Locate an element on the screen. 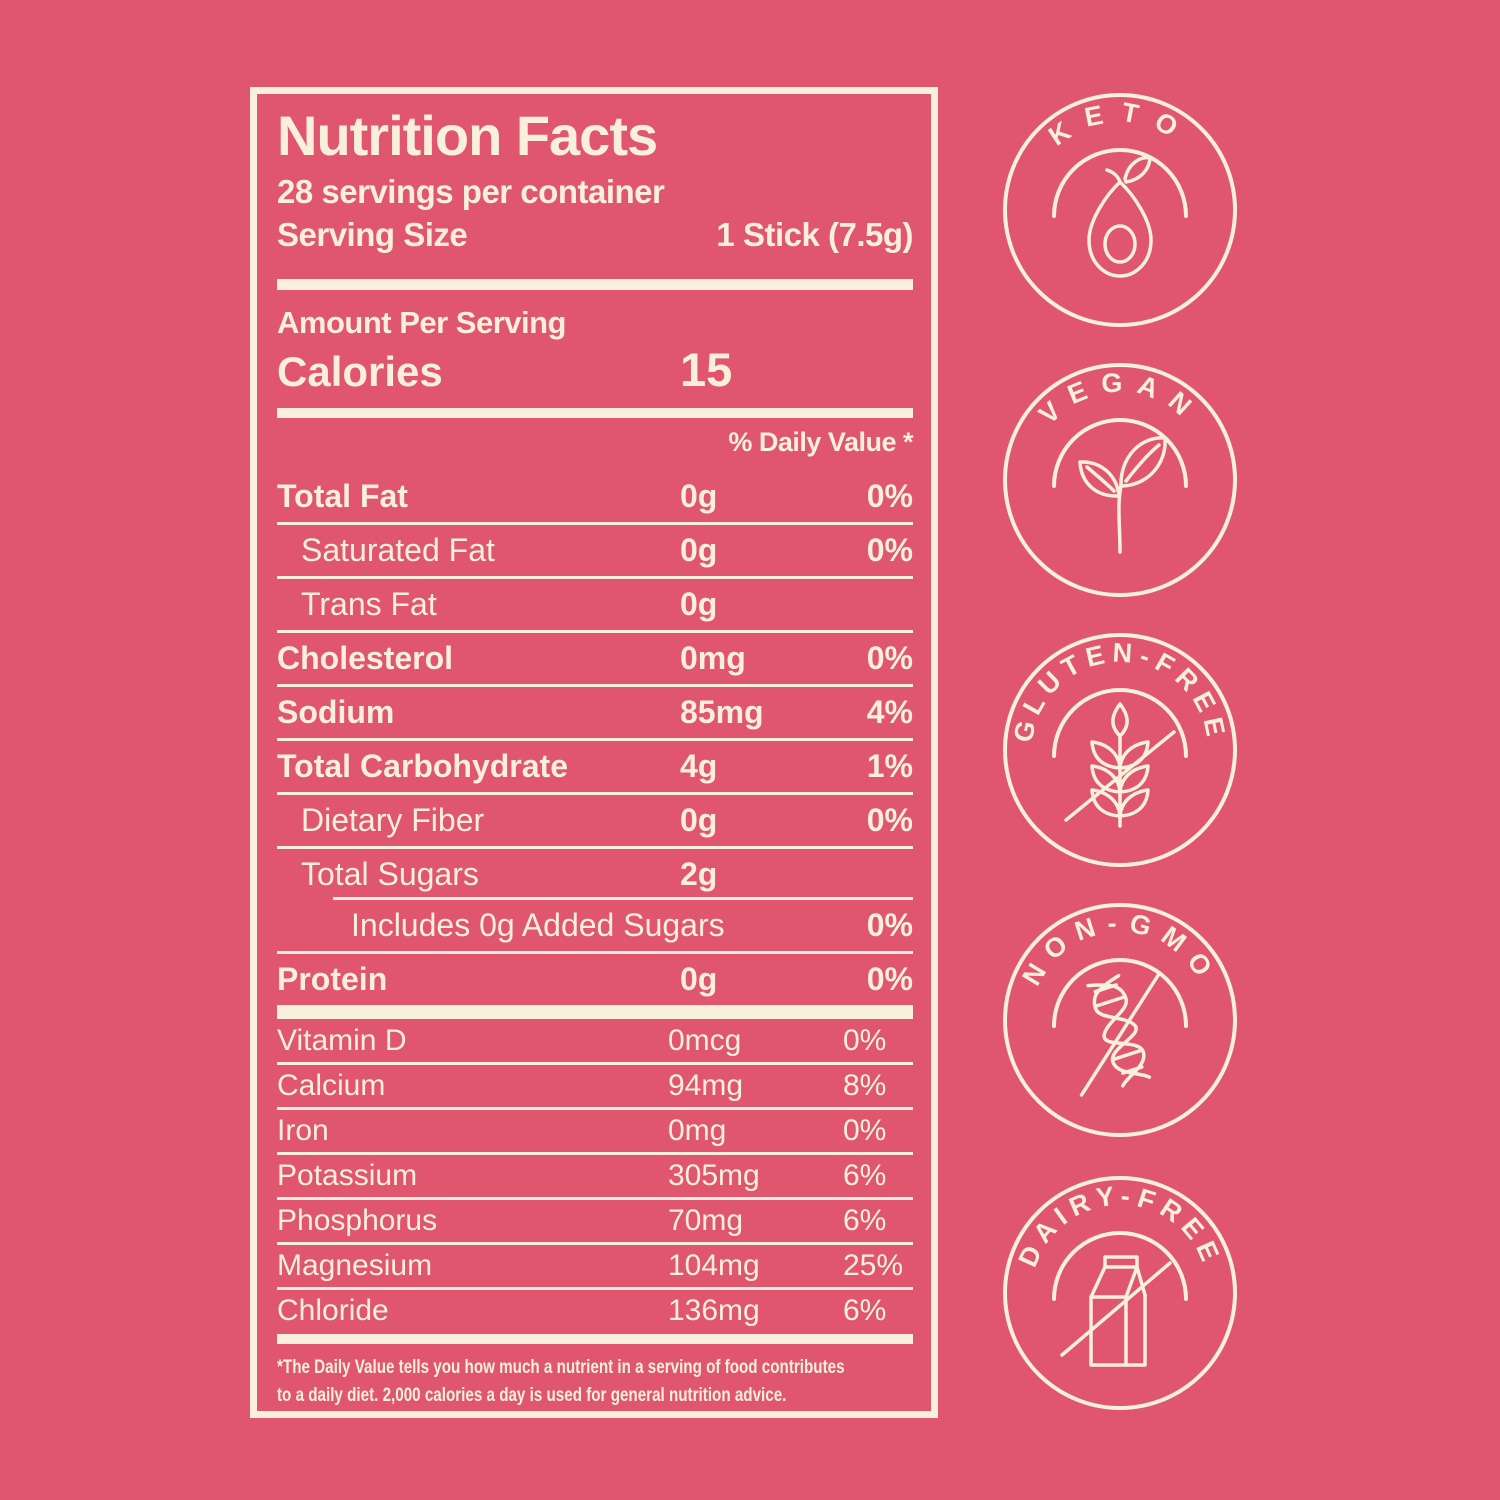 The height and width of the screenshot is (1500, 1500). mineral-row: Chloride 136mg 6% is located at coordinates (595, 1309).